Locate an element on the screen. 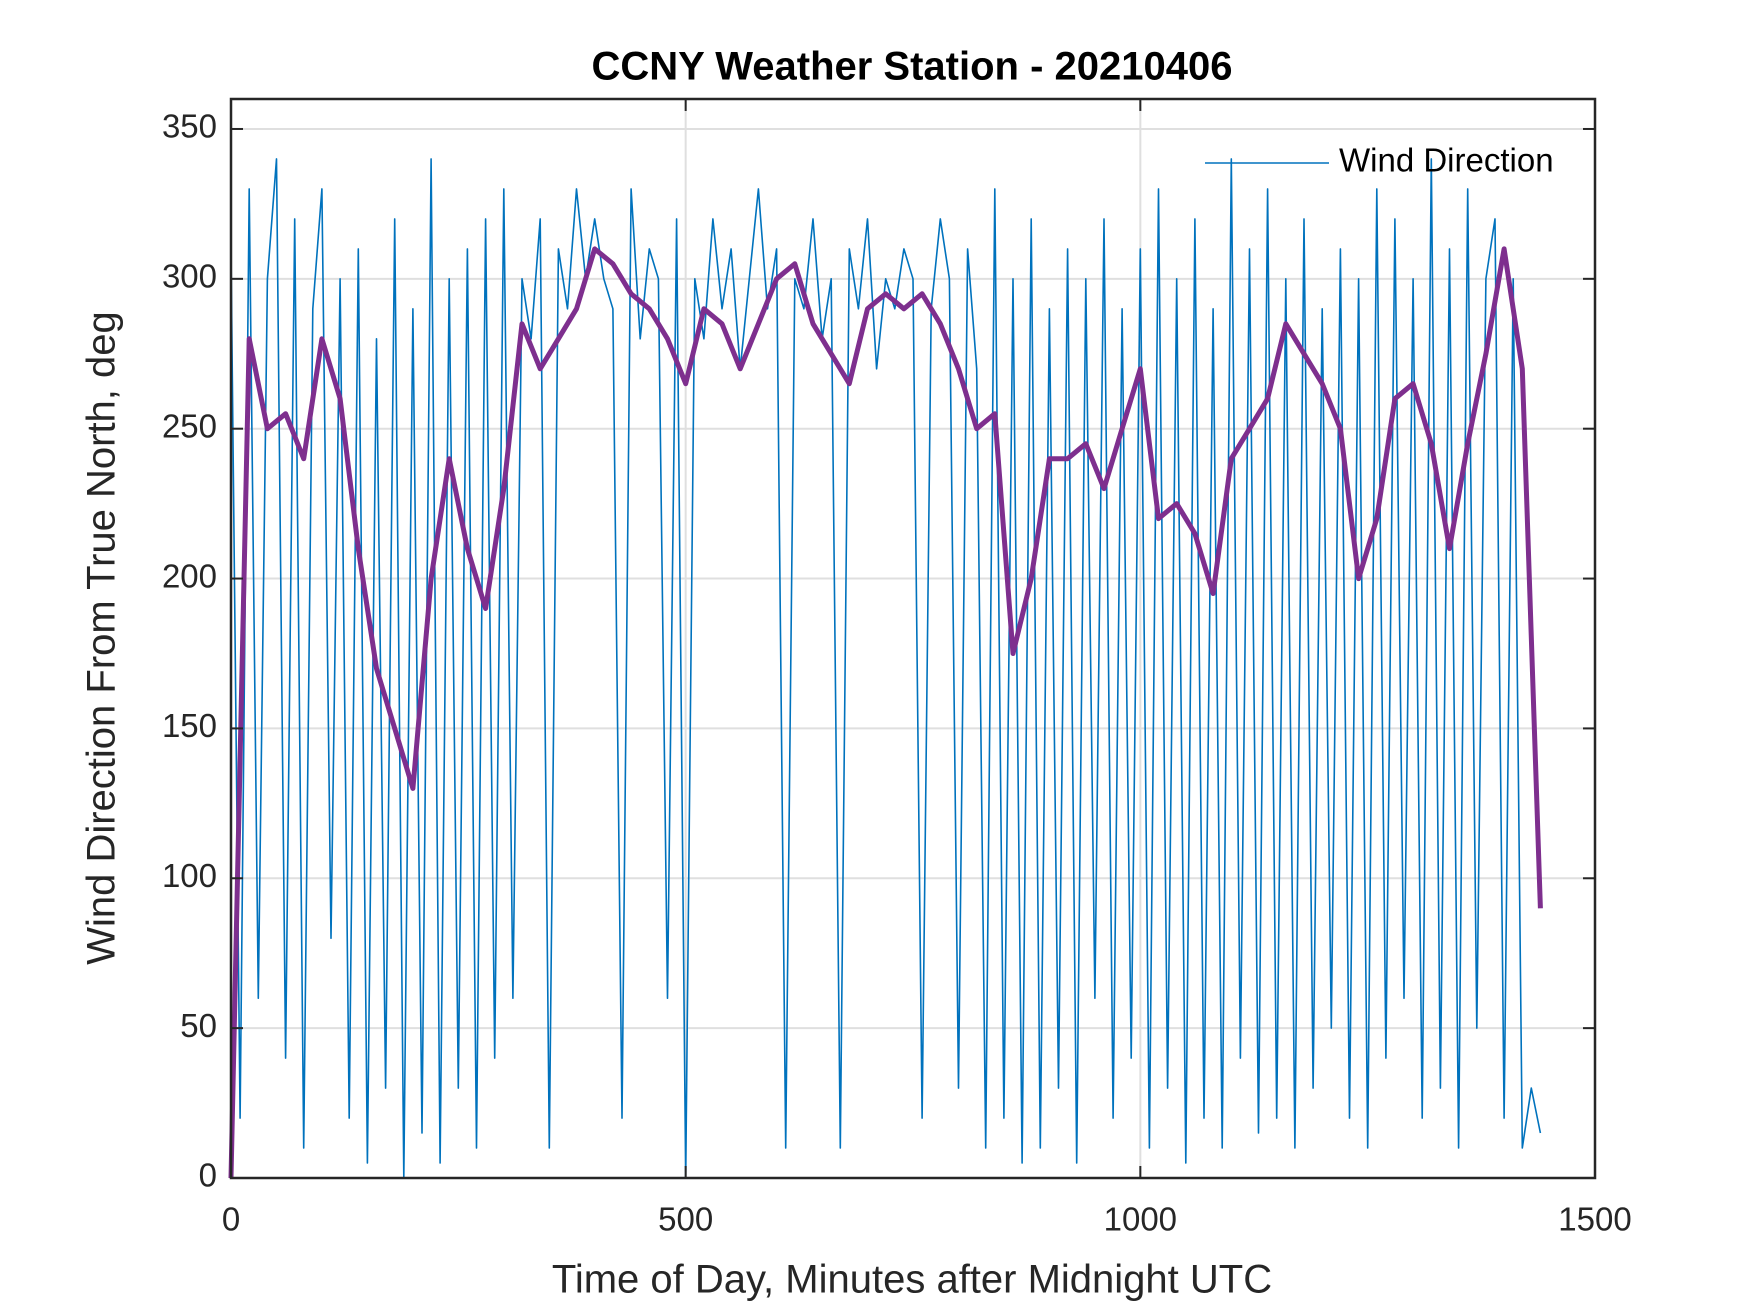  x-tick-label: 1000 is located at coordinates (1140, 1219).